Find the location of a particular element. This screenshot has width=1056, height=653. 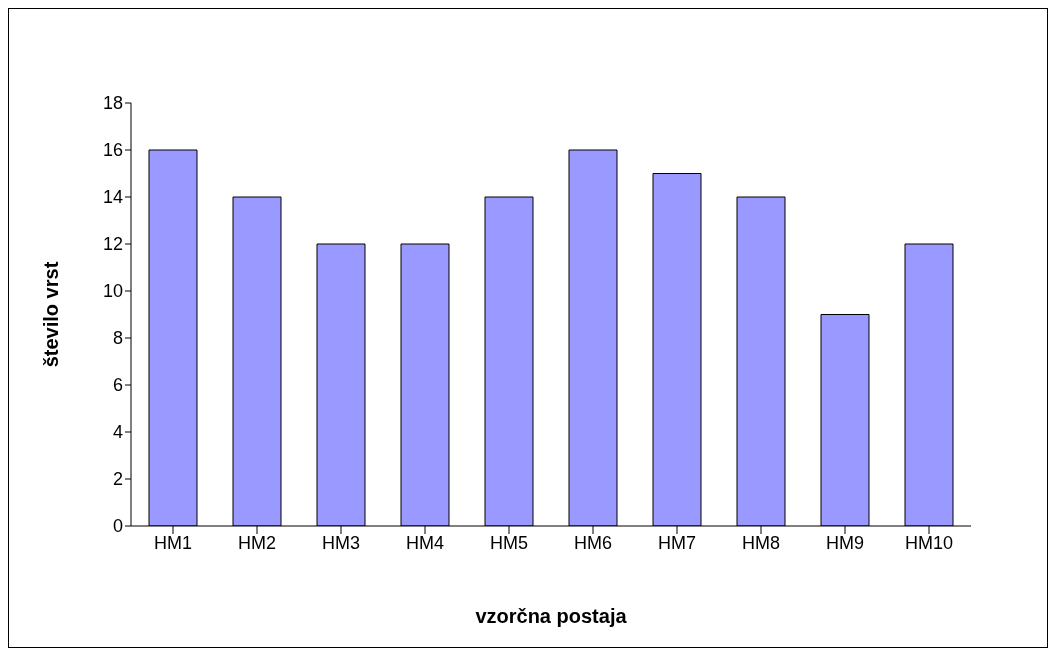

y-tick-label: 8 is located at coordinates (117, 338).